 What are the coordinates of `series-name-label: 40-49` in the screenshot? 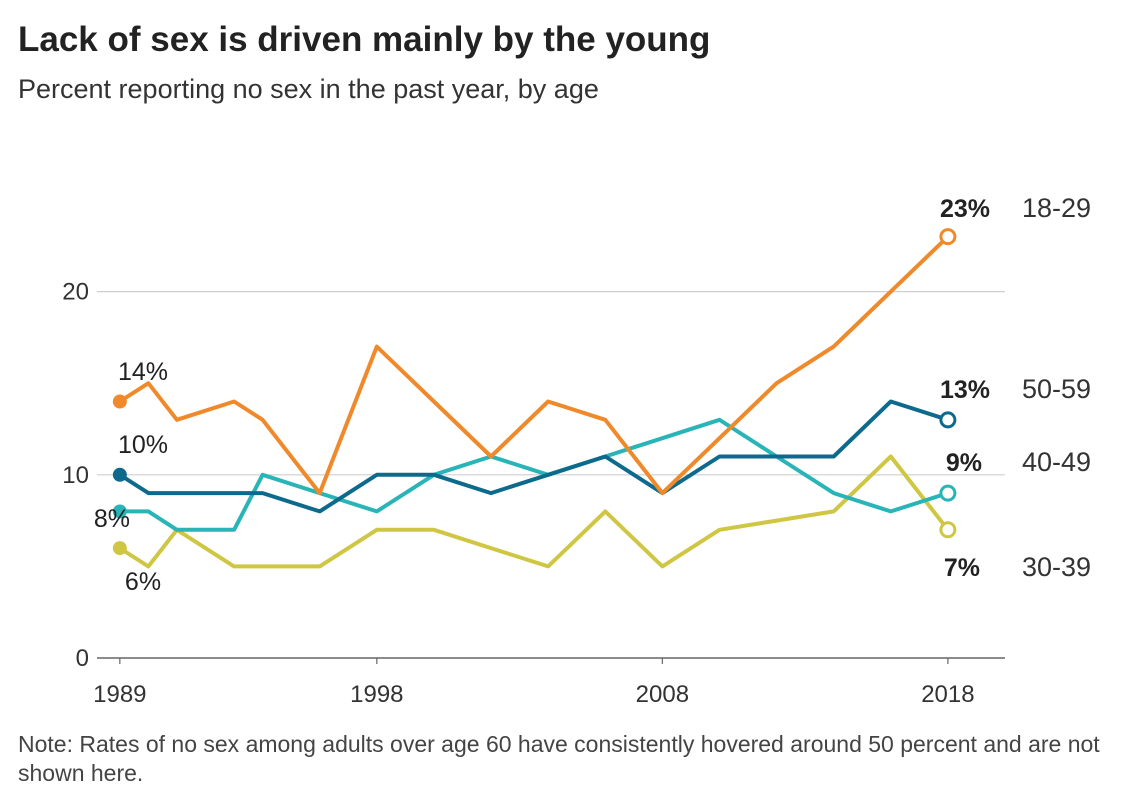 It's located at (1056, 462).